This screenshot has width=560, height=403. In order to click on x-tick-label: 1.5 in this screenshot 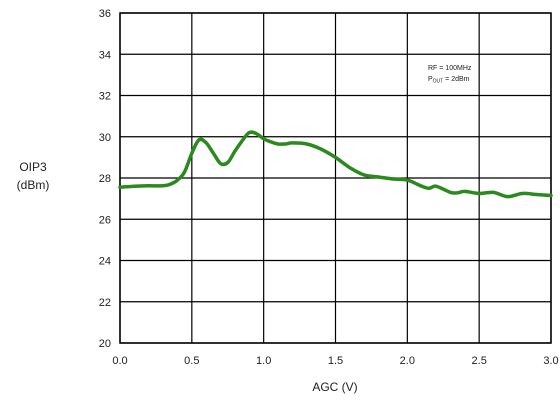, I will do `click(335, 361)`.